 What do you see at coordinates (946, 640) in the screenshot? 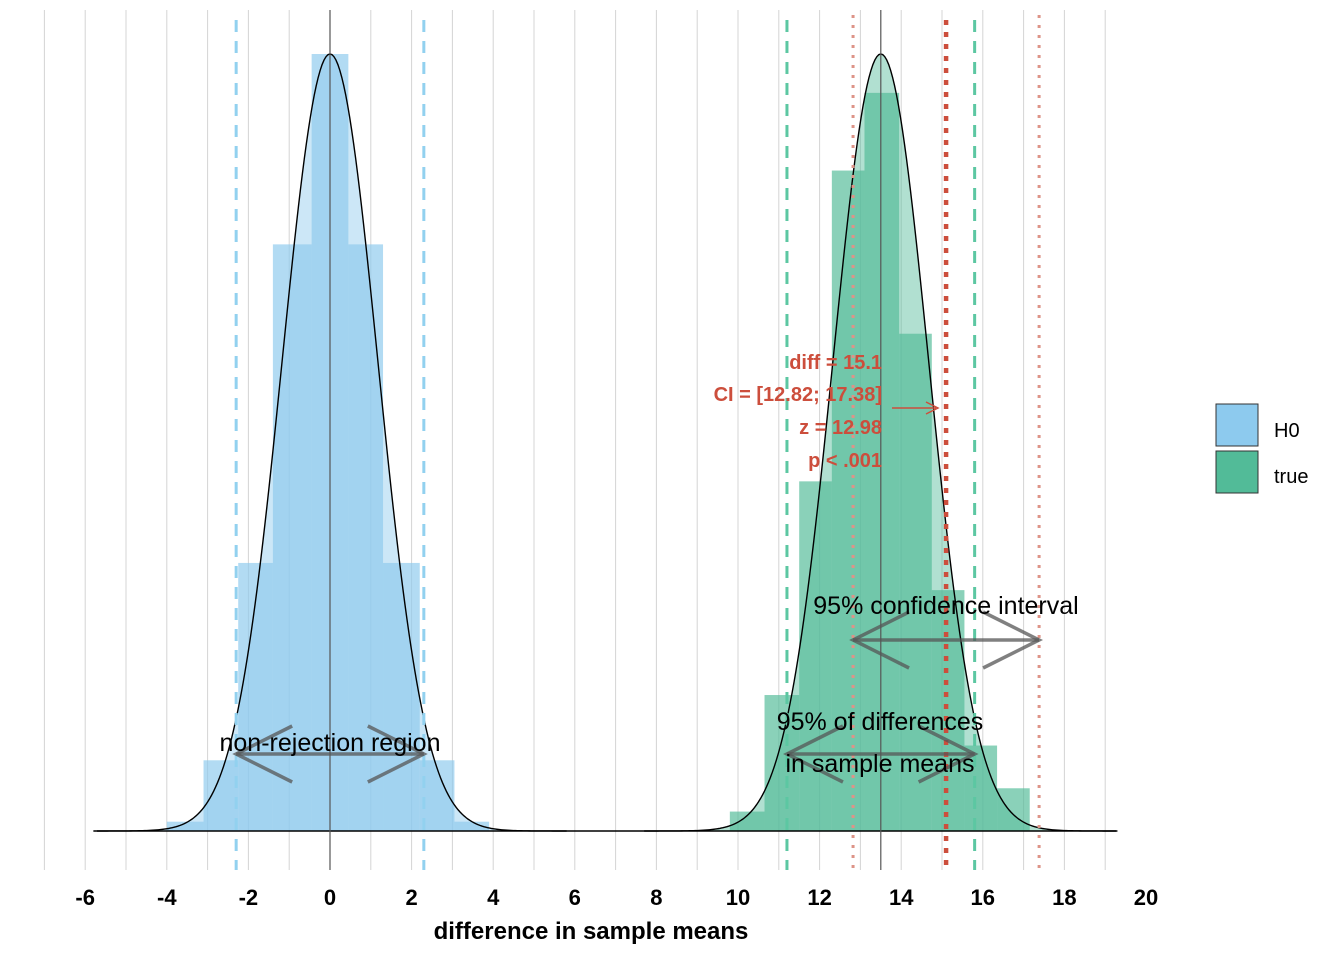
I see `confidence-interval-arrow` at bounding box center [946, 640].